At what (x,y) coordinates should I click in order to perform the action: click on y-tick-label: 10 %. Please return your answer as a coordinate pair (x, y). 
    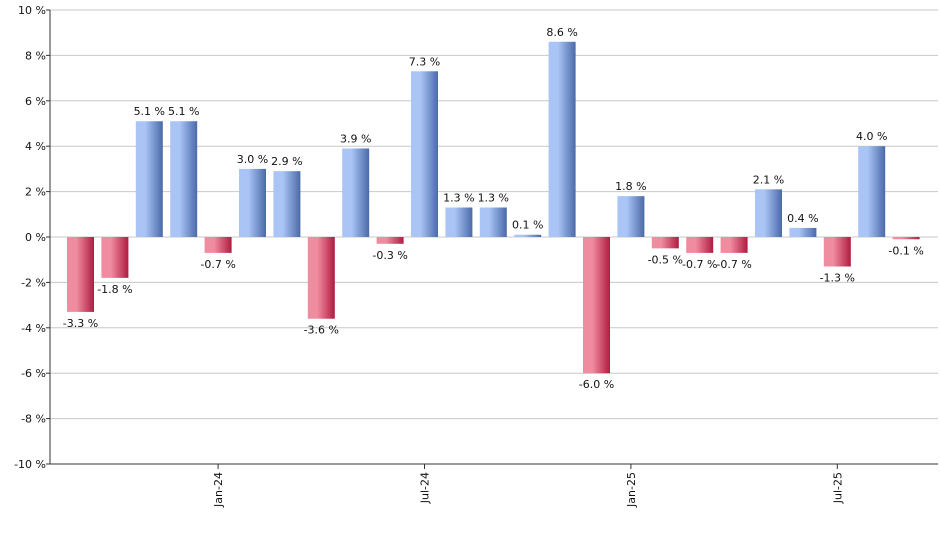
    Looking at the image, I should click on (32, 10).